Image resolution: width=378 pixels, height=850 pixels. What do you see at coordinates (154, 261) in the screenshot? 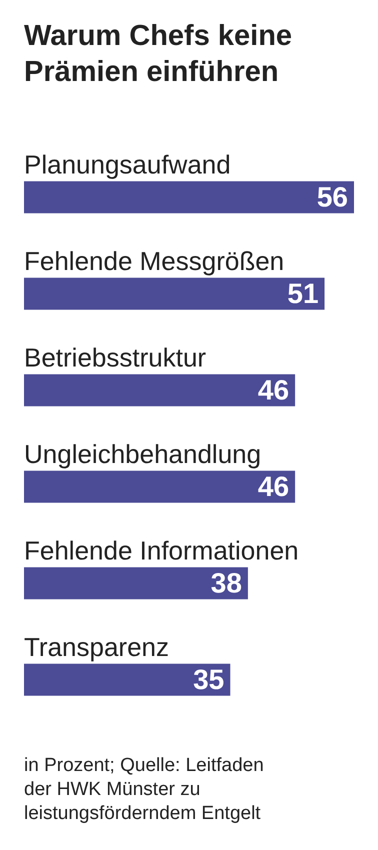
I see `y-tick-label: Fehlende Messgrößen` at bounding box center [154, 261].